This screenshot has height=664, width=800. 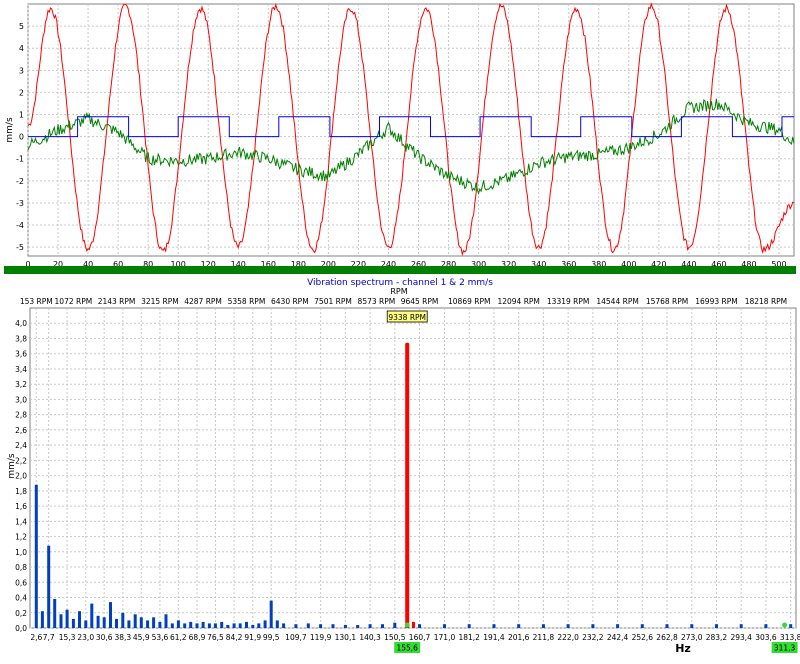 I want to click on spectrum-y-label: mm/s, so click(x=12, y=466).